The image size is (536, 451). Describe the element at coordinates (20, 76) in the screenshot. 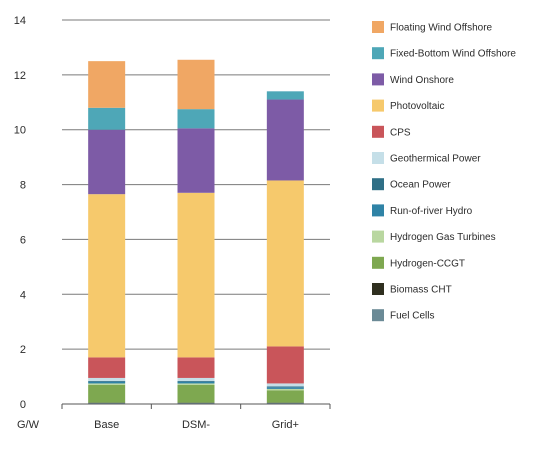

I see `y-tick-label: 12` at that location.